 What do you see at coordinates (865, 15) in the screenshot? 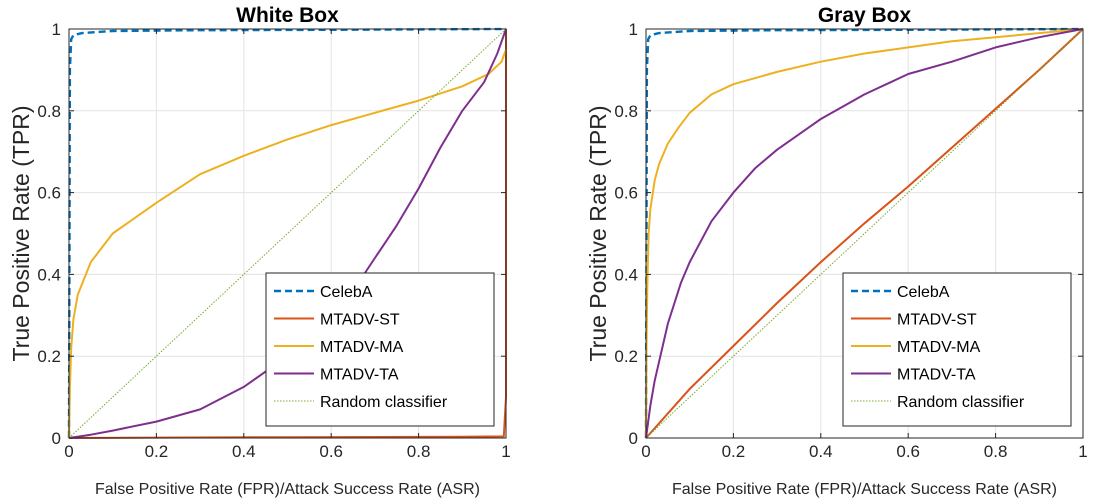
I see `chart-title: Gray Box` at bounding box center [865, 15].